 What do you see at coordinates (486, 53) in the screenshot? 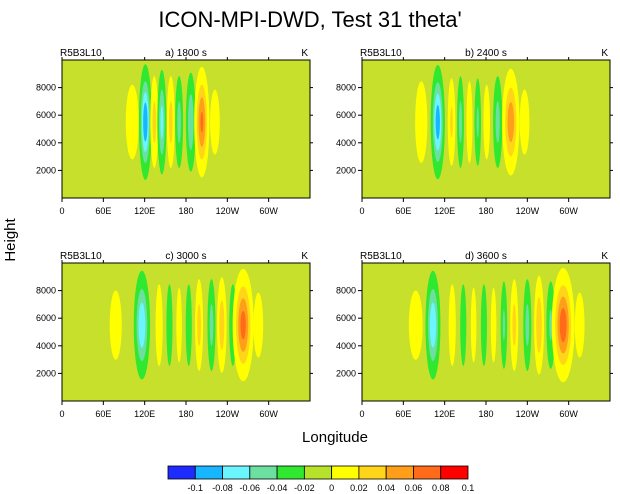
I see `panel-center-label: b) 2400 s` at bounding box center [486, 53].